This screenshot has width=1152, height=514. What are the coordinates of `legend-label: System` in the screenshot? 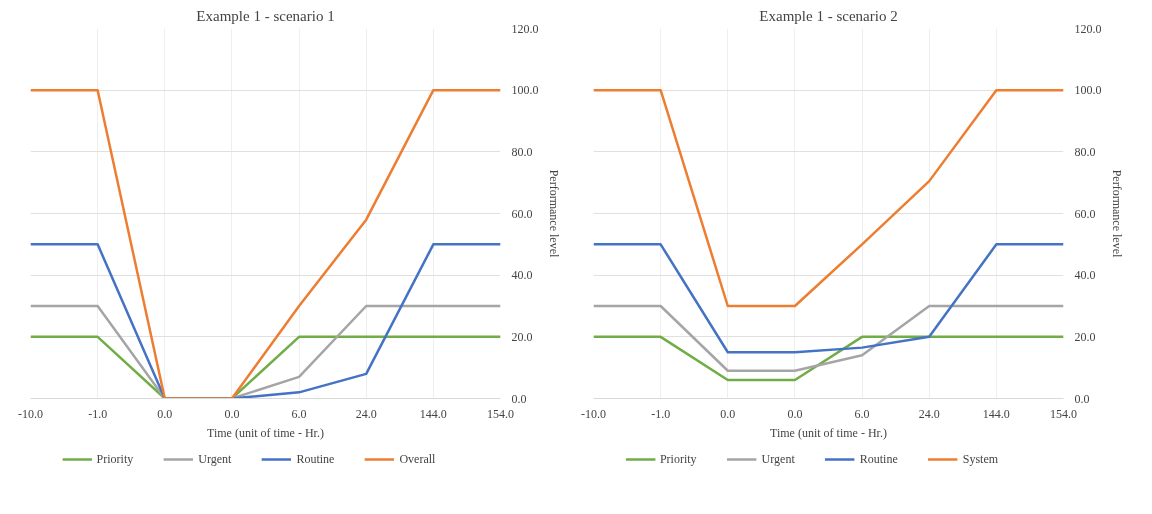 It's located at (980, 459).